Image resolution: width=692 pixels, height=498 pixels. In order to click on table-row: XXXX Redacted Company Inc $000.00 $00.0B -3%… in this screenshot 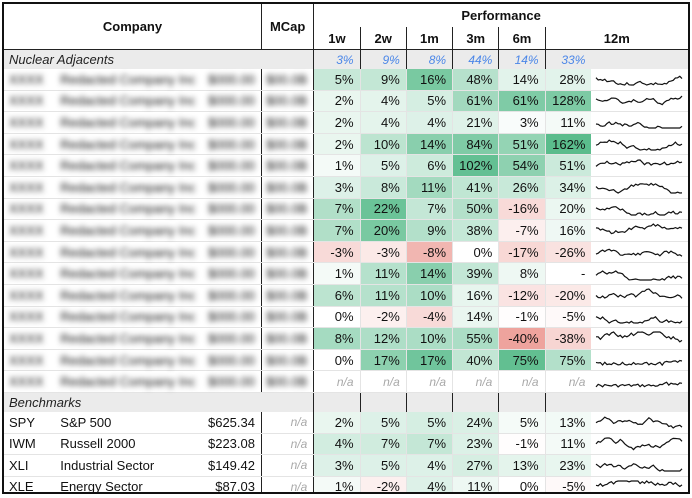, I will do `click(346, 252)`.